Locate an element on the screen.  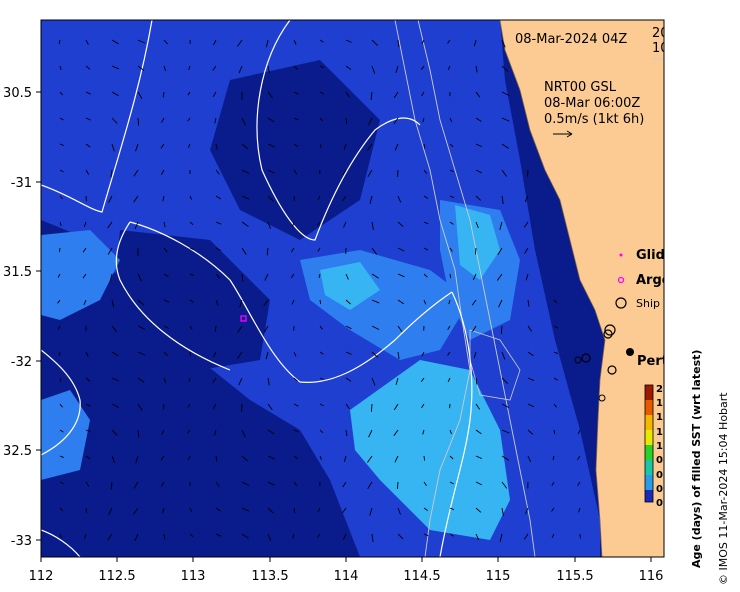
x-tick-label: 114.5 is located at coordinates (421, 576).